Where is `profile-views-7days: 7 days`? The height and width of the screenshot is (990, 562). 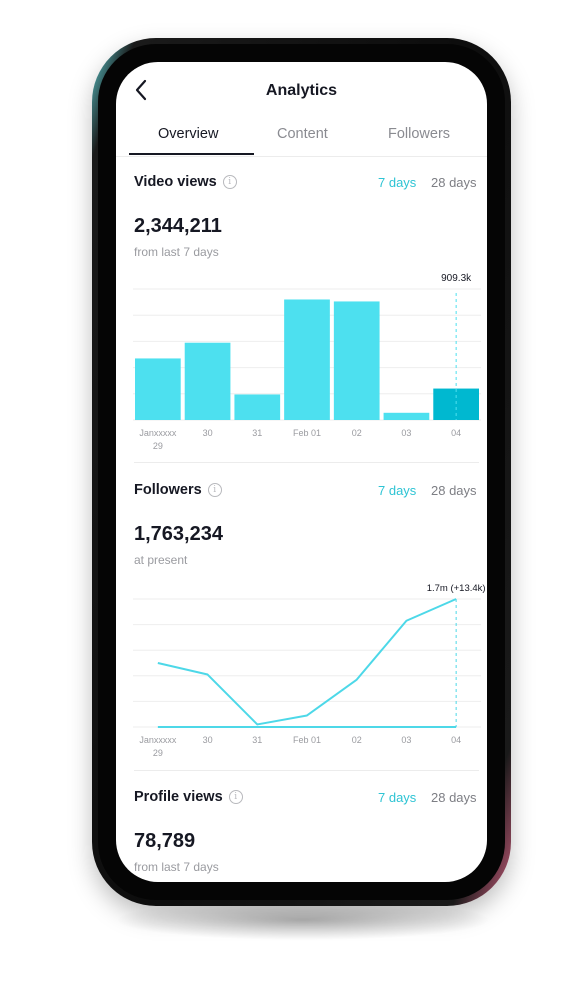
profile-views-7days: 7 days is located at coordinates (397, 797).